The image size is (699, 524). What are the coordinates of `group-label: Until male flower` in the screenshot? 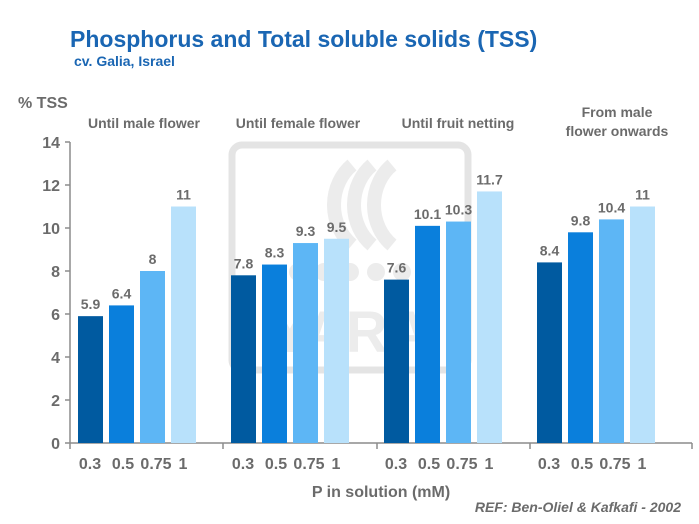 It's located at (144, 123).